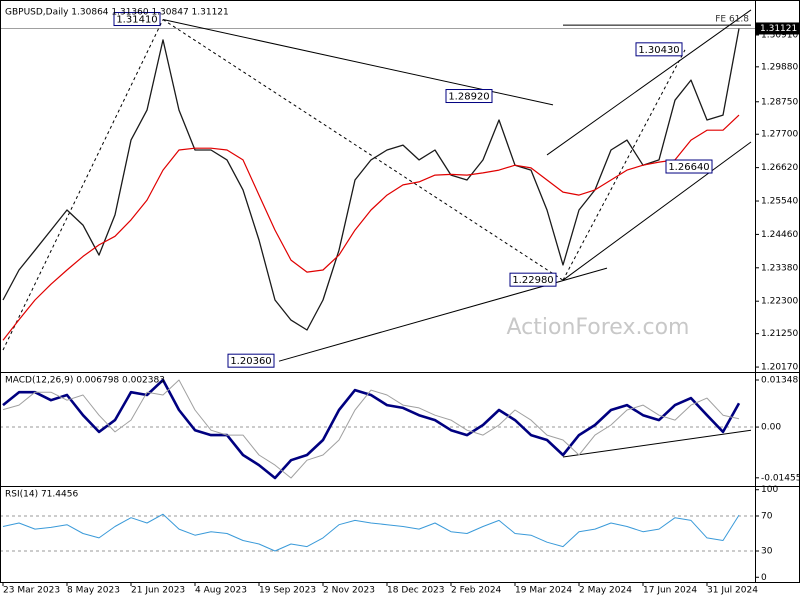 The width and height of the screenshot is (800, 600). Describe the element at coordinates (771, 428) in the screenshot. I see `y-tick-label: 0.00` at that location.